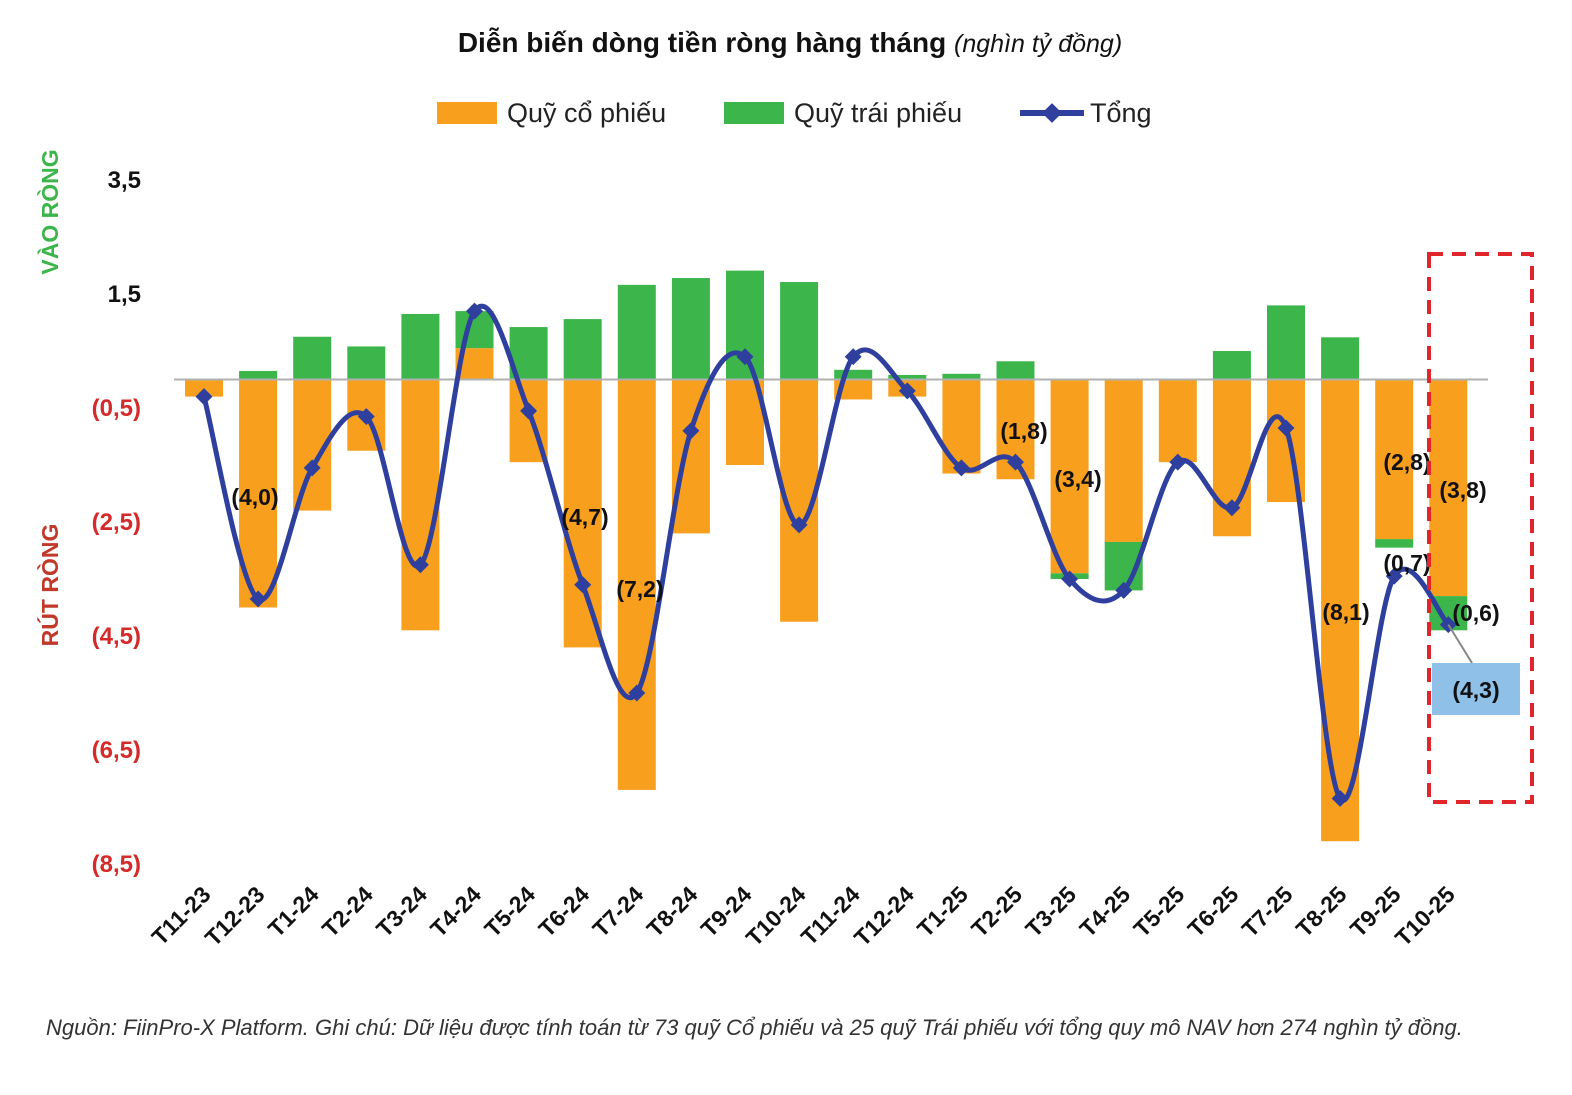  Describe the element at coordinates (1462, 490) in the screenshot. I see `data-label: (3,8)` at that location.